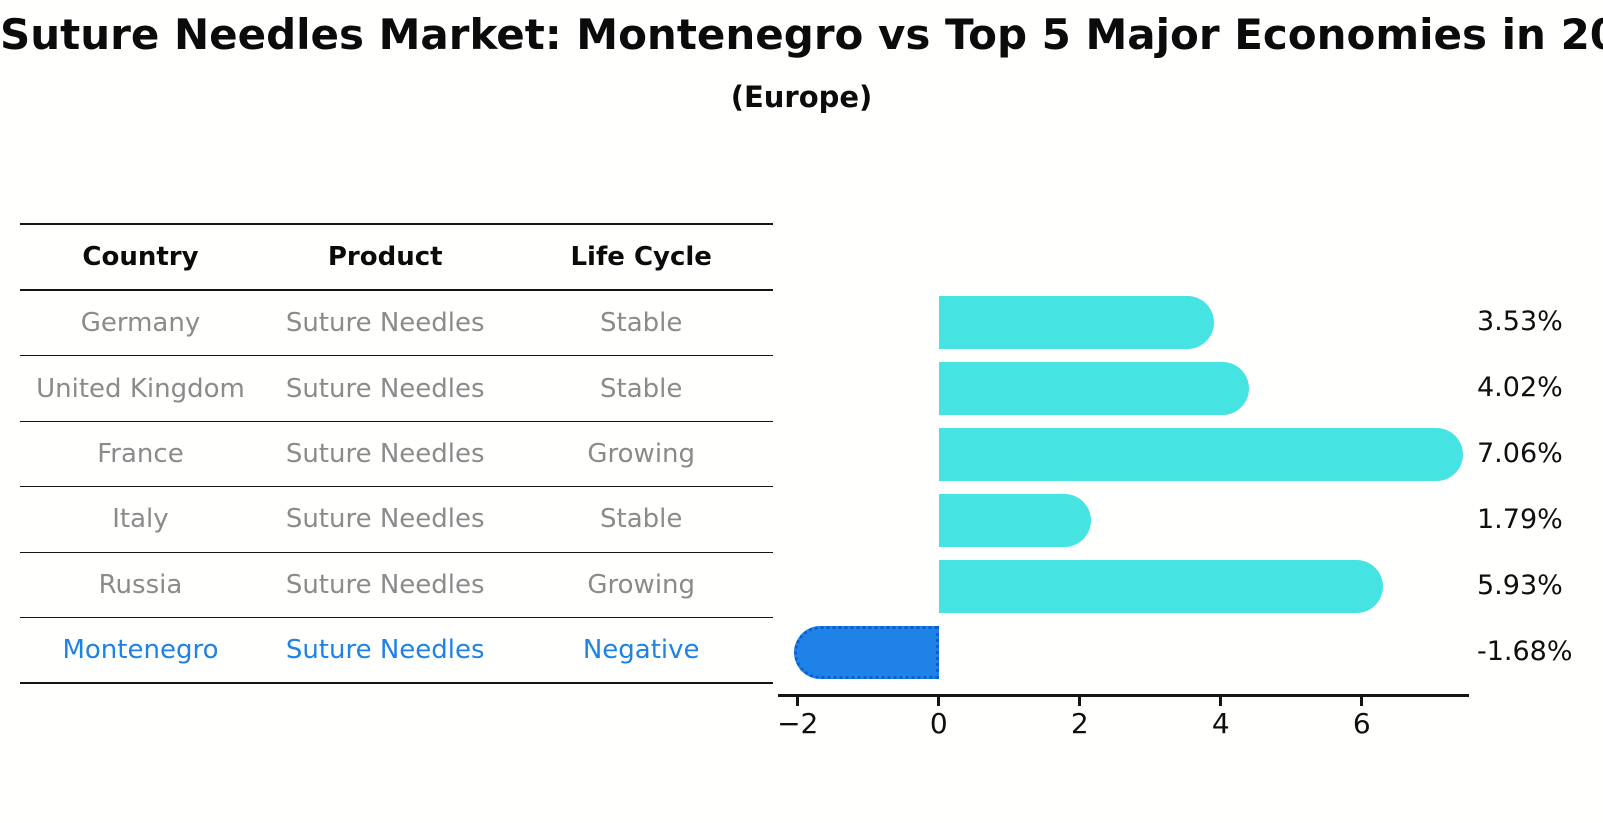 Image resolution: width=1603 pixels, height=823 pixels. What do you see at coordinates (1220, 723) in the screenshot?
I see `x-axis-tick-label-4: 4` at bounding box center [1220, 723].